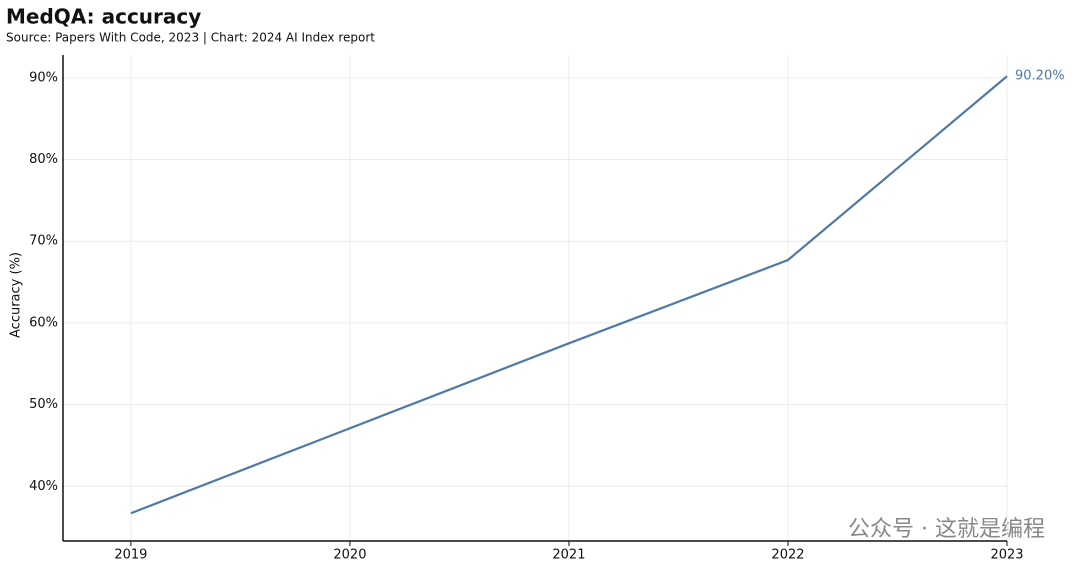 This screenshot has height=574, width=1080. I want to click on y-tick-label: 70%, so click(43, 241).